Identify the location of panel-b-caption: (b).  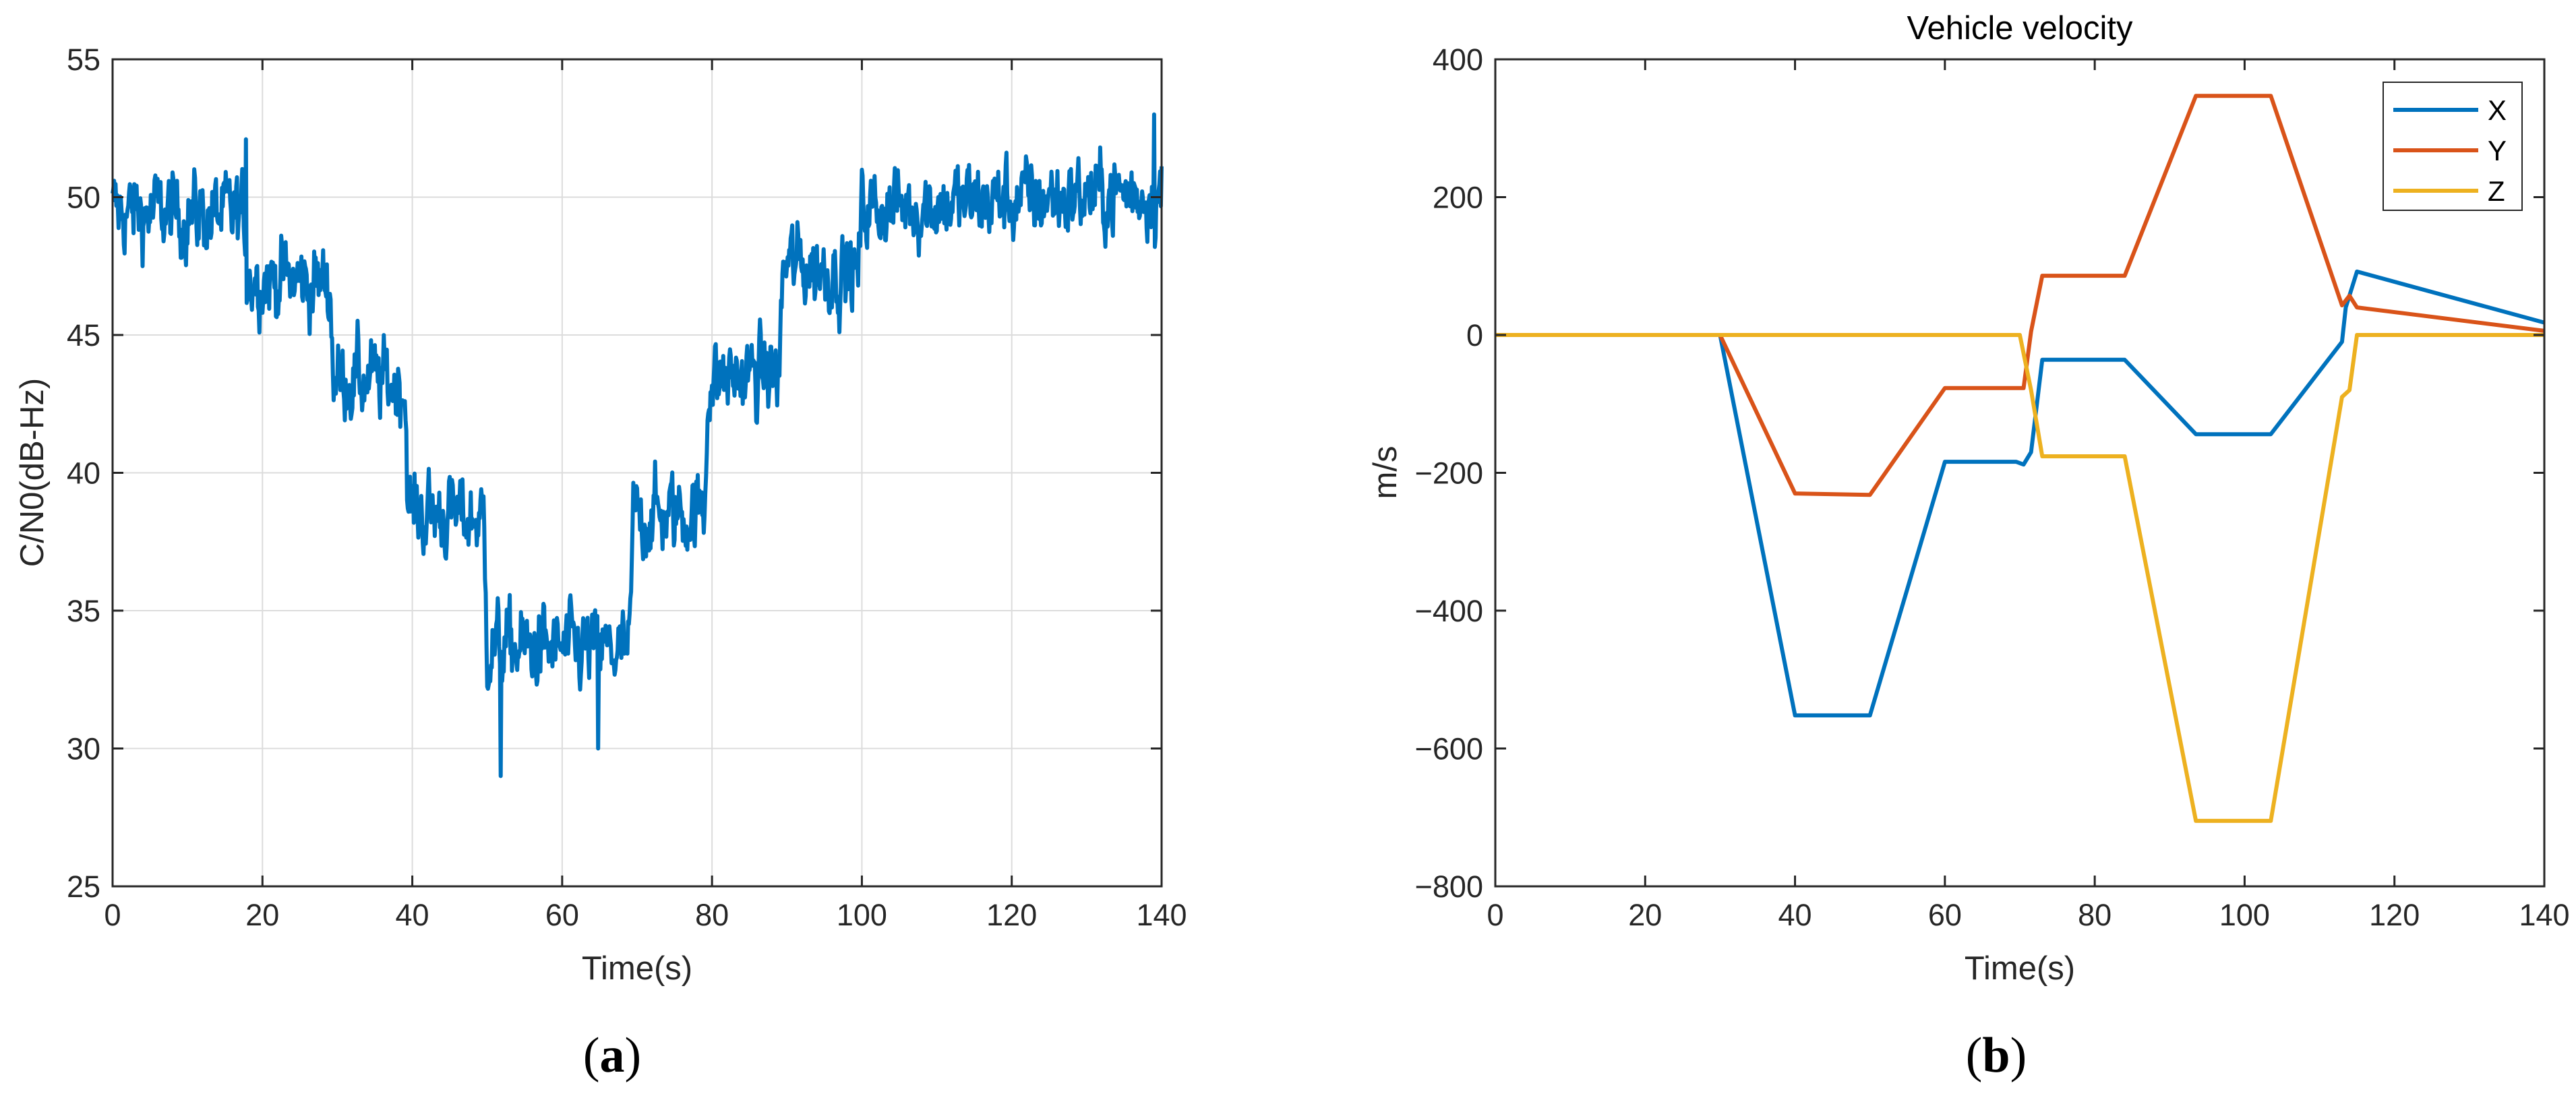
(1996, 1055).